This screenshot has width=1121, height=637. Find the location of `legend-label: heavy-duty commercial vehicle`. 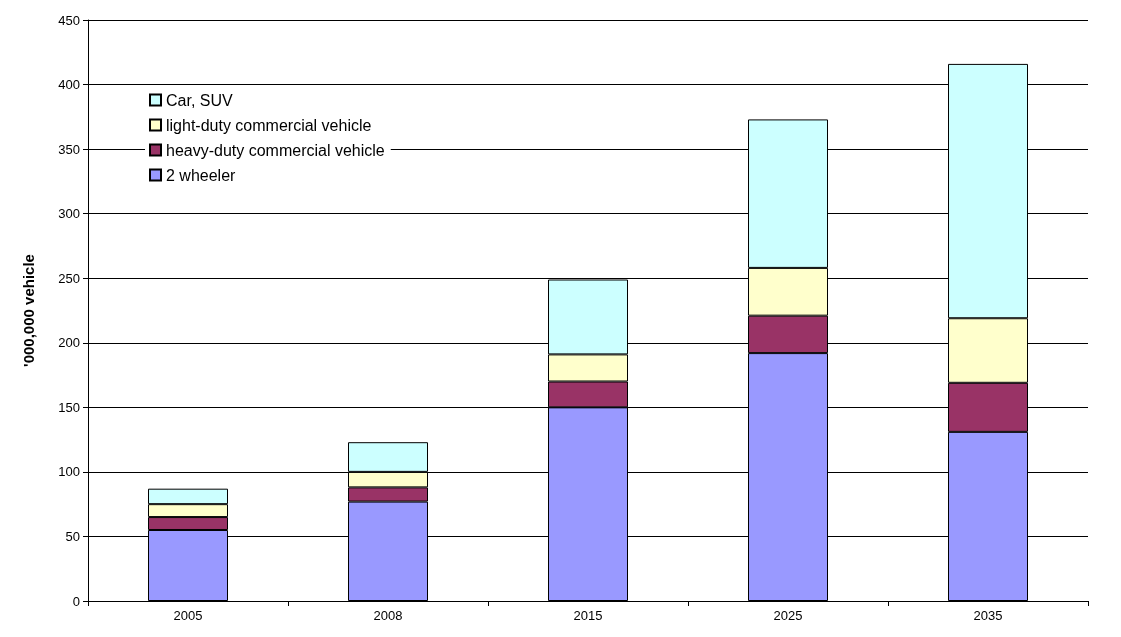

legend-label: heavy-duty commercial vehicle is located at coordinates (275, 150).